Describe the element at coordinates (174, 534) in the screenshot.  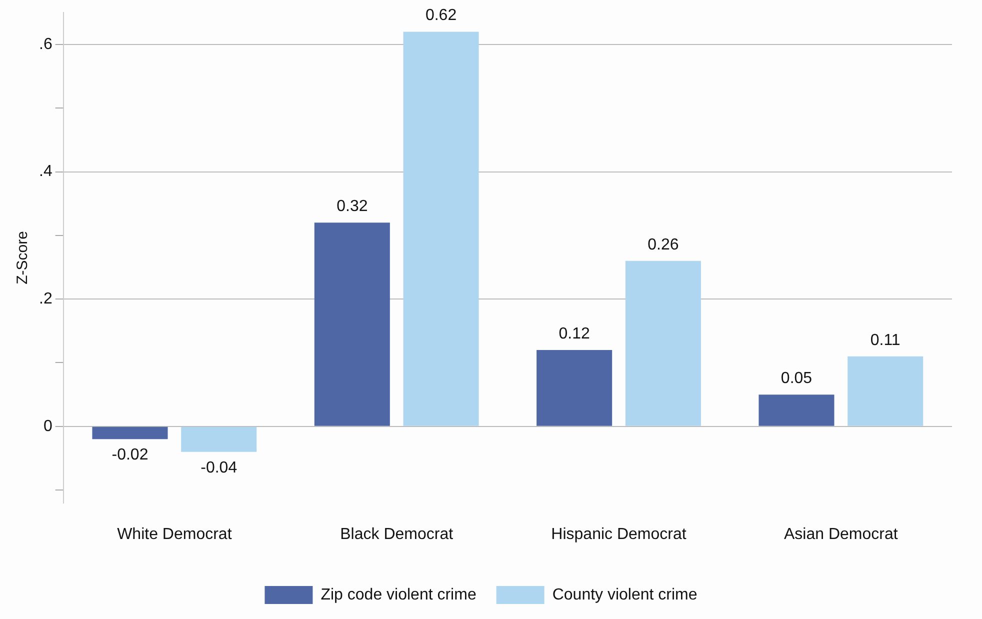
I see `x-tick-label: White Democrat` at that location.